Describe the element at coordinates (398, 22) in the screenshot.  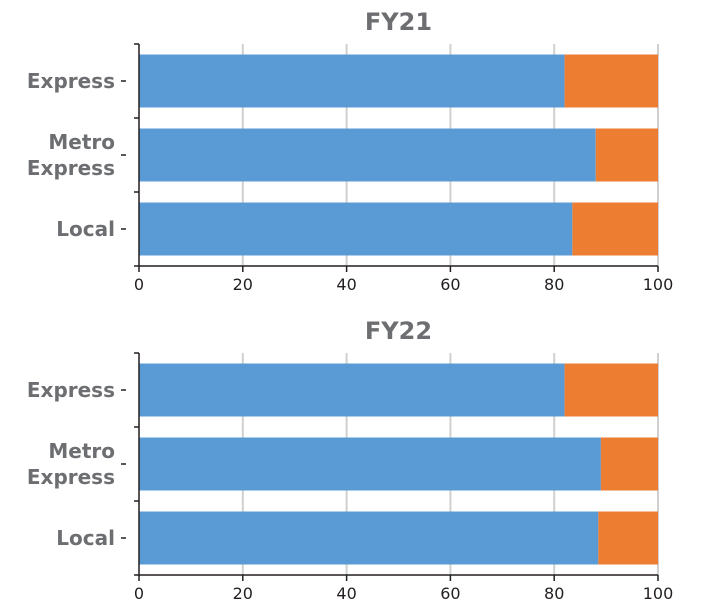
I see `chart-title: FY21` at that location.